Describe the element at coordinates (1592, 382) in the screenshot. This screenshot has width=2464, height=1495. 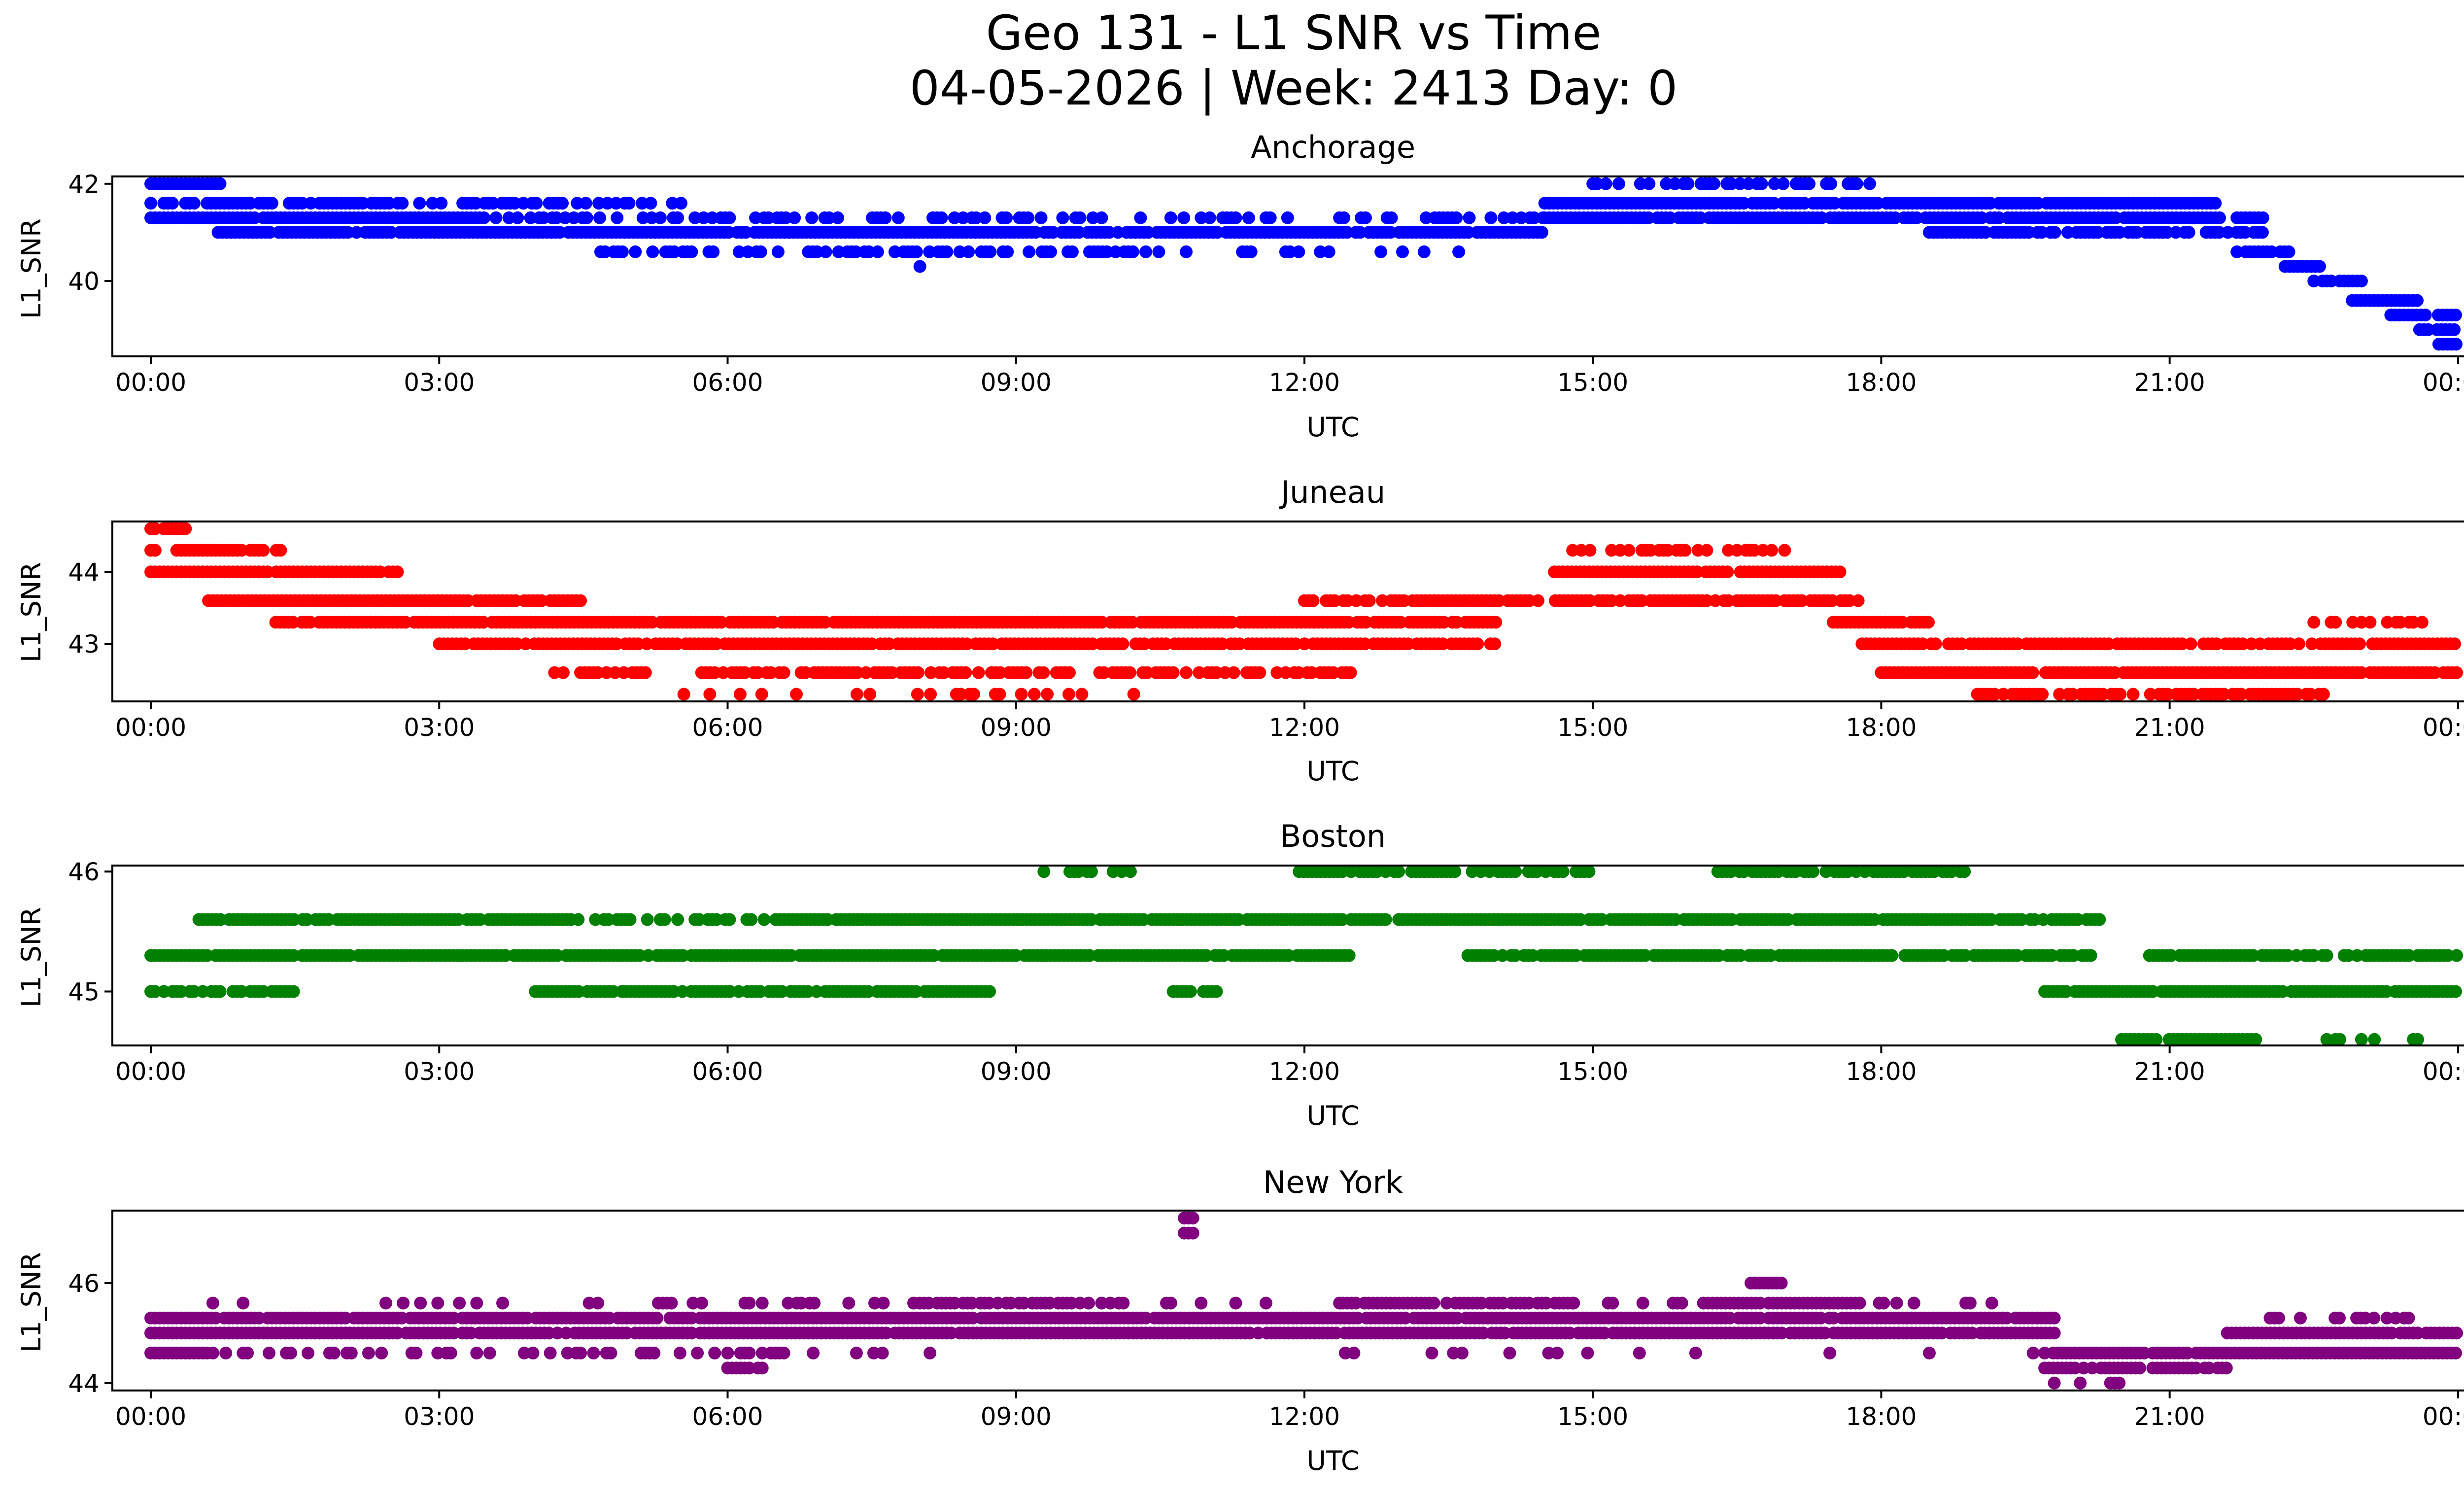
I see `x-tick-label: 15:00` at that location.